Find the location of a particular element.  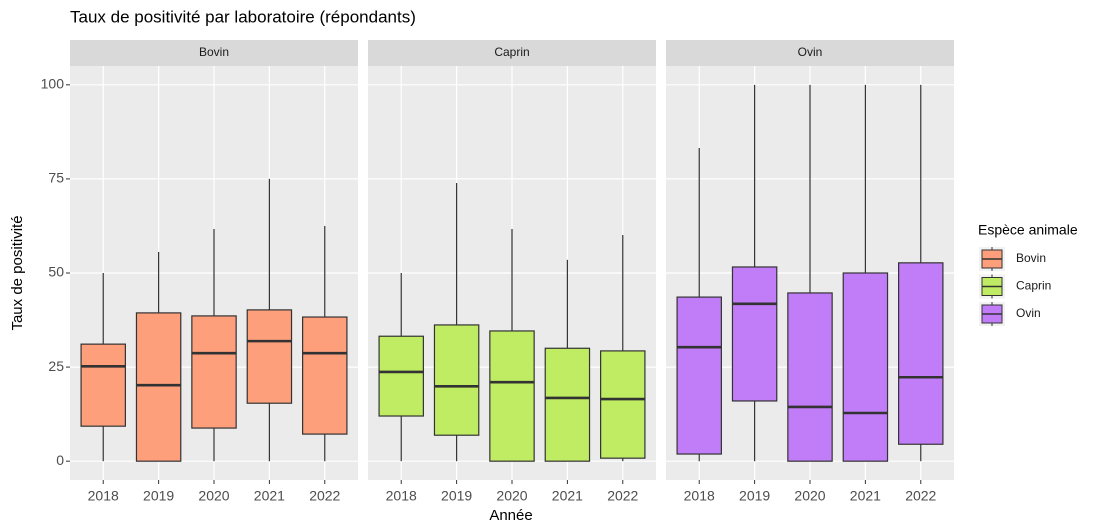

y-tick-label: 75 is located at coordinates (56, 178).